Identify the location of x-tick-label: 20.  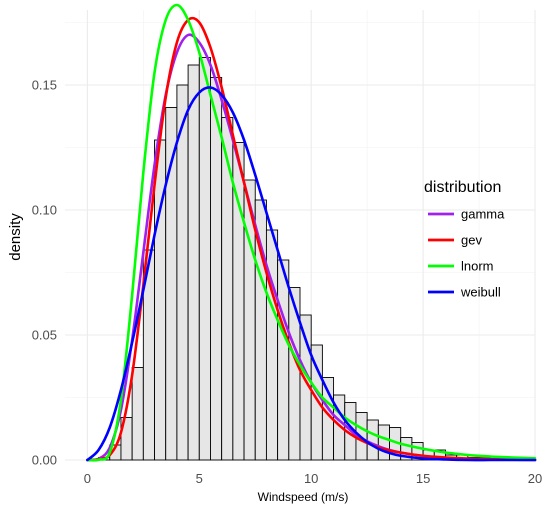
(535, 478).